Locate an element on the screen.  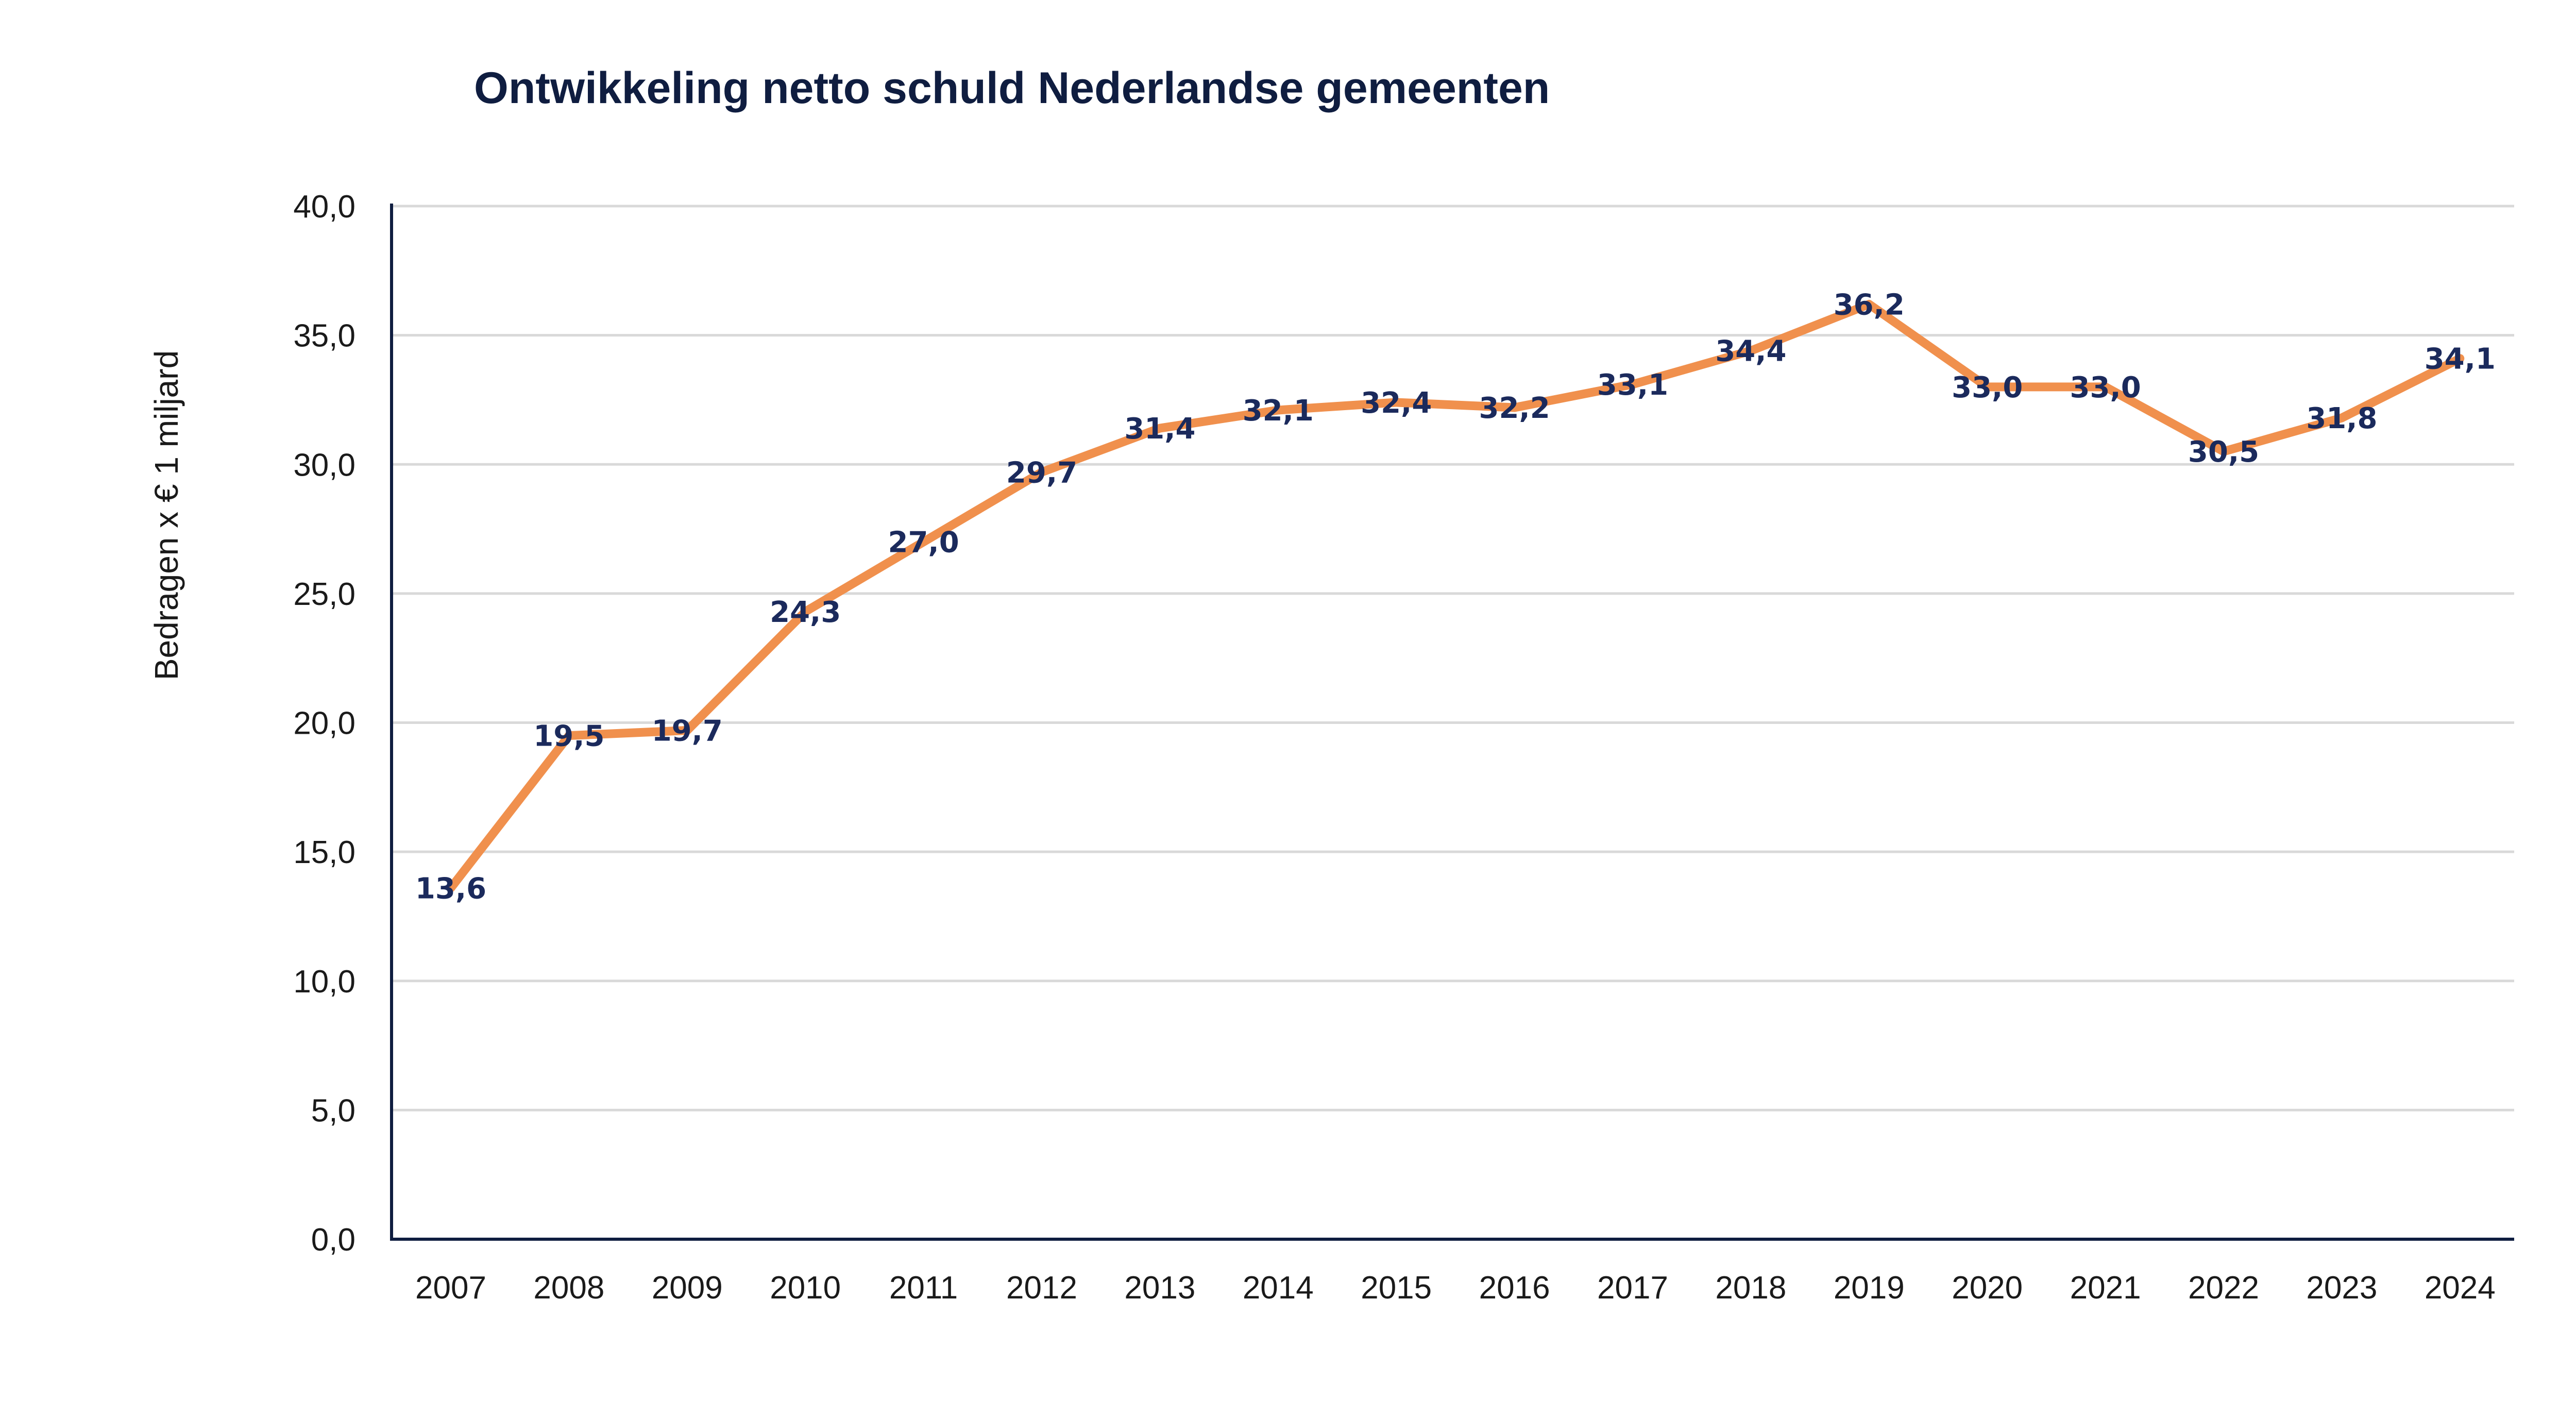
y-tick-label: 10,0 is located at coordinates (324, 982).